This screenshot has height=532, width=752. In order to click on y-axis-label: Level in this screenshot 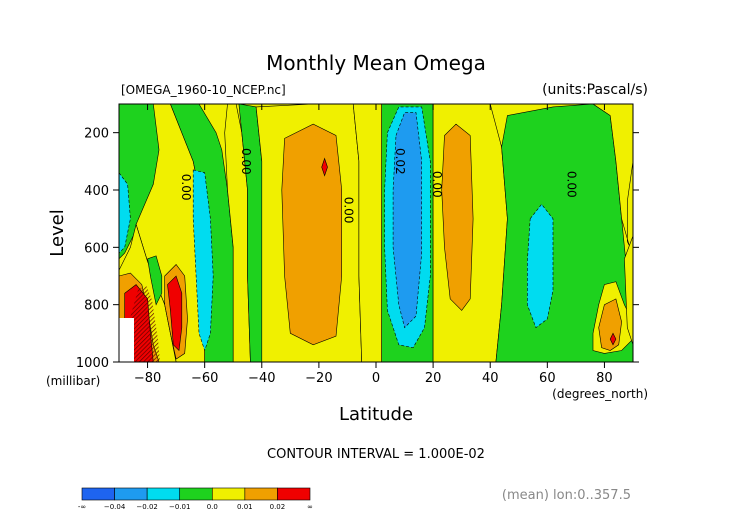, I will do `click(57, 233)`.